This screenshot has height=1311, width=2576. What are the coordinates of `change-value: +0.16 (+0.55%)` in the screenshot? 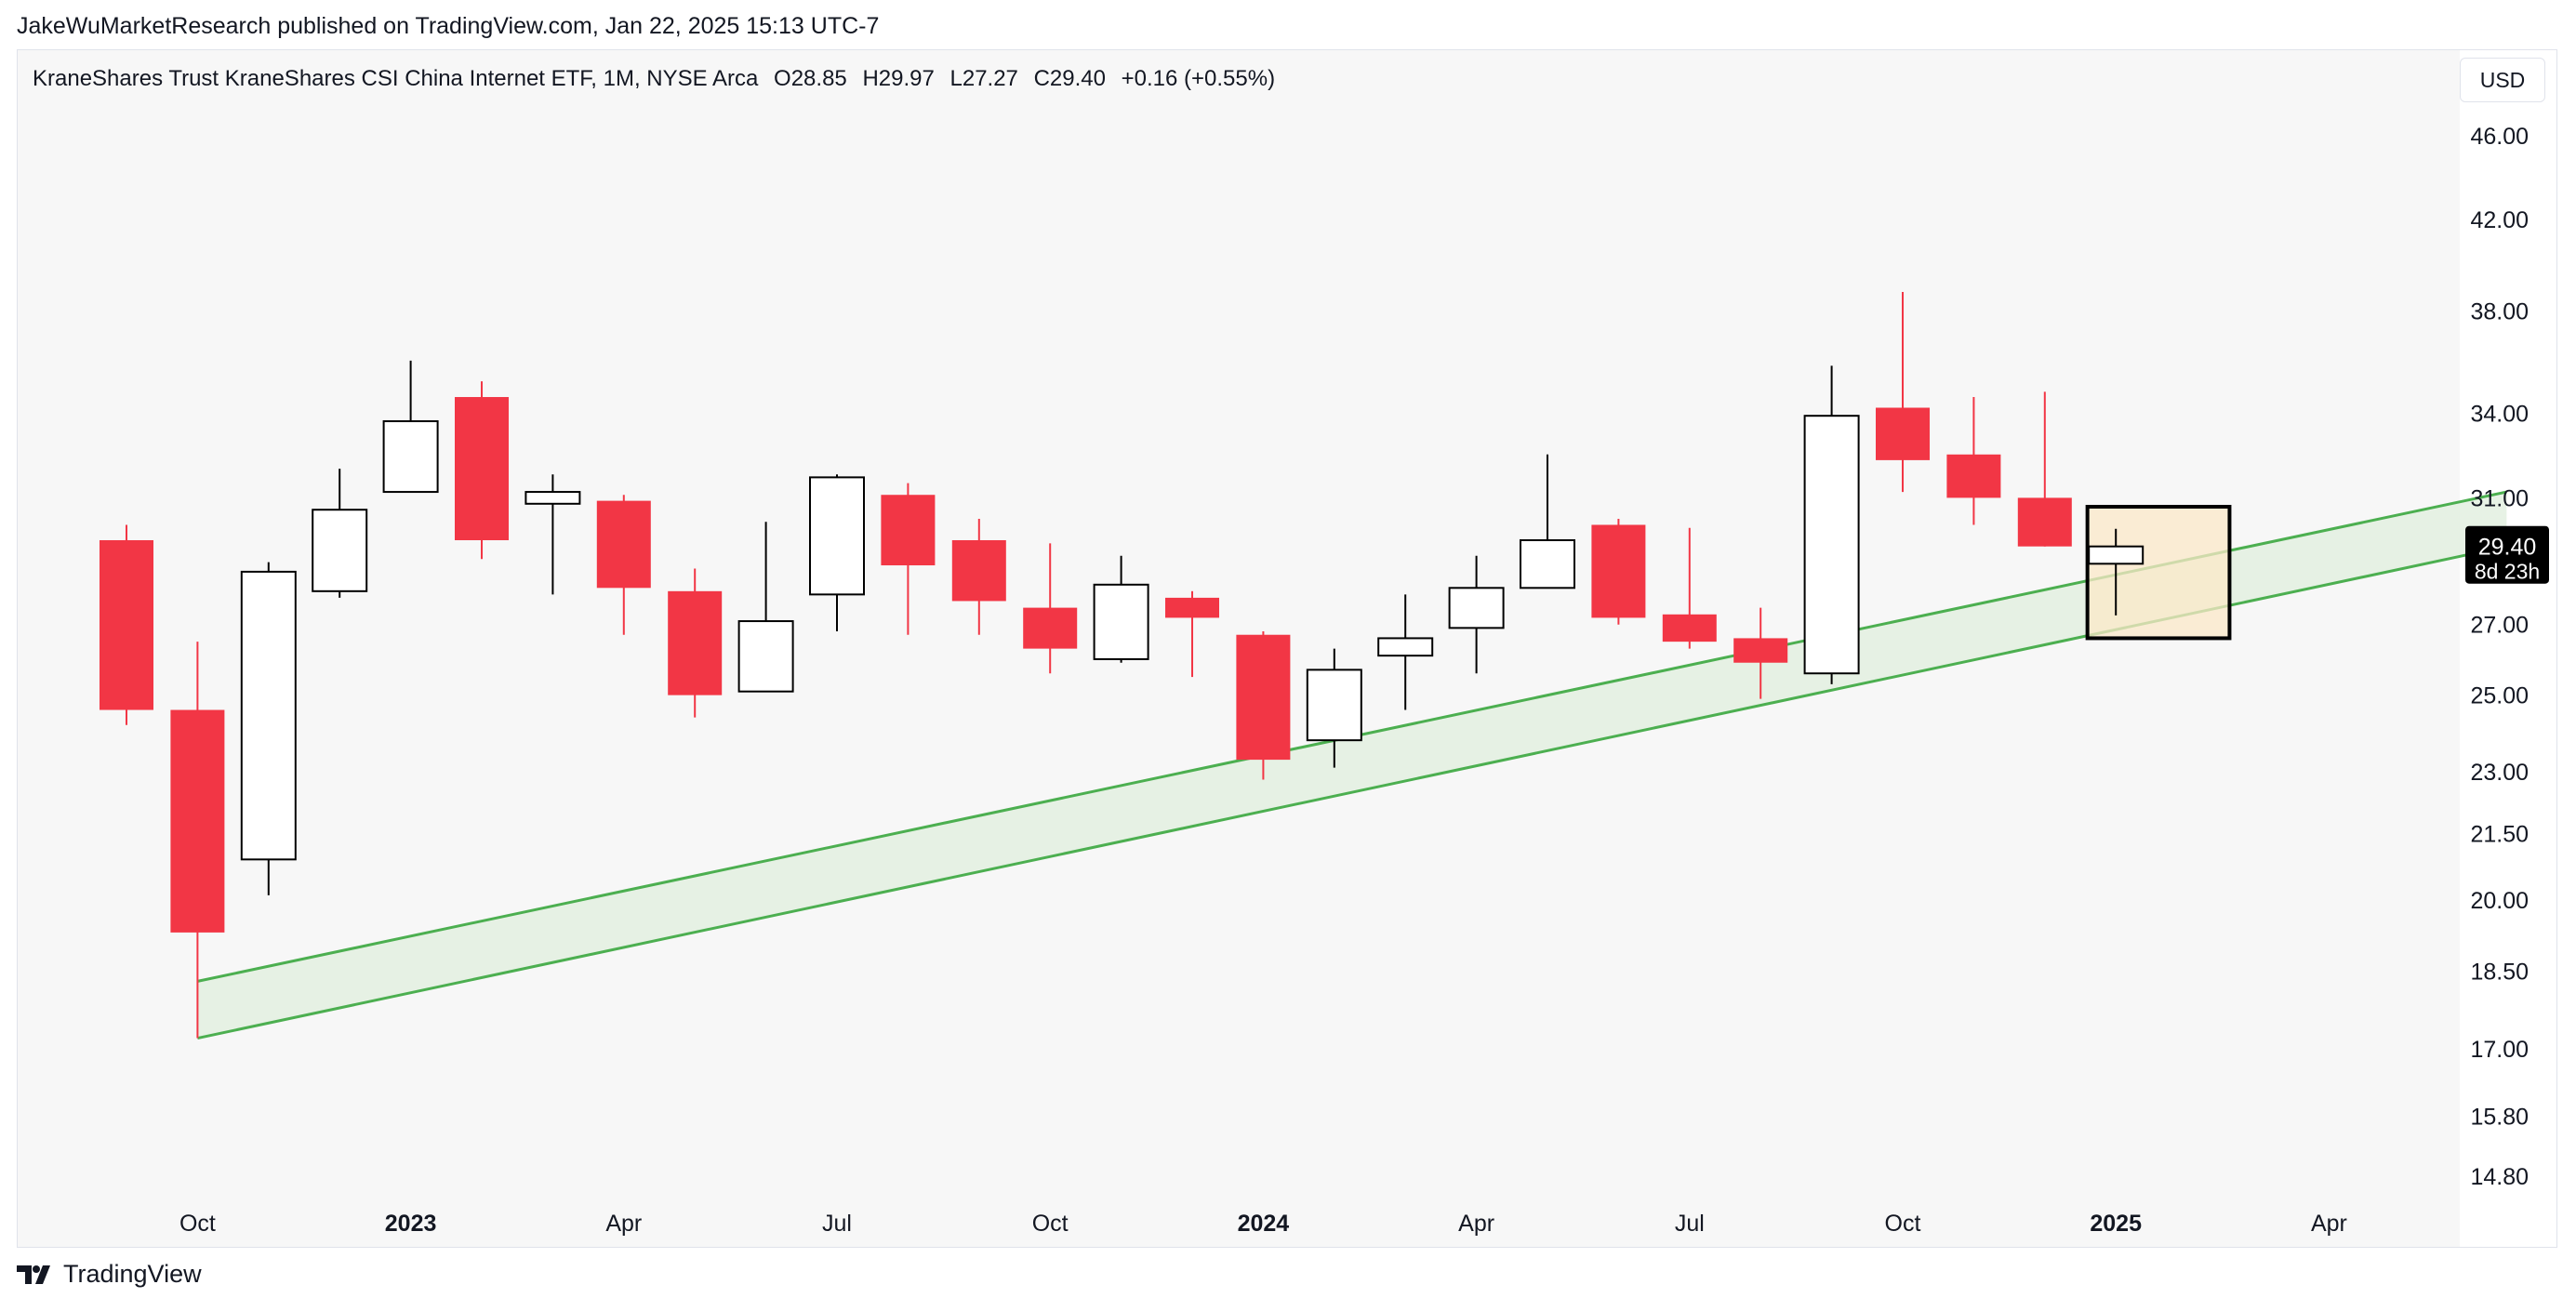 It's located at (1198, 78).